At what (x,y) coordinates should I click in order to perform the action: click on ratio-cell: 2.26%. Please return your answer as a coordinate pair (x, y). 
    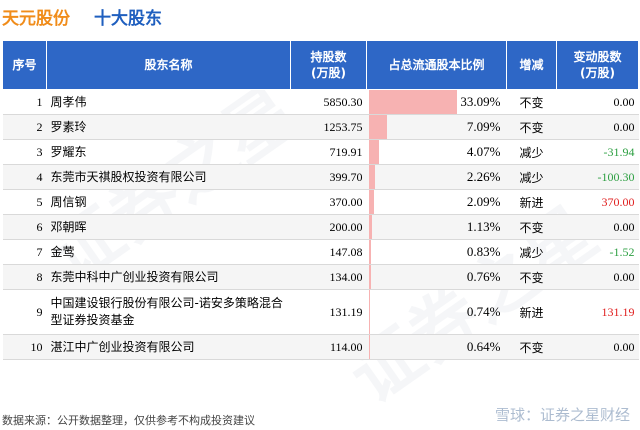
    Looking at the image, I should click on (436, 177).